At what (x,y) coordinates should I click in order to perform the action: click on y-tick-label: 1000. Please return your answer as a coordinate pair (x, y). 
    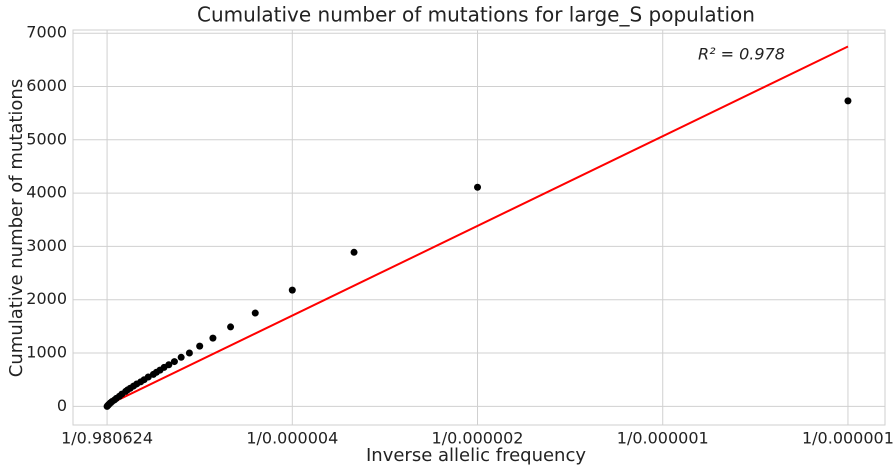
    Looking at the image, I should click on (46, 352).